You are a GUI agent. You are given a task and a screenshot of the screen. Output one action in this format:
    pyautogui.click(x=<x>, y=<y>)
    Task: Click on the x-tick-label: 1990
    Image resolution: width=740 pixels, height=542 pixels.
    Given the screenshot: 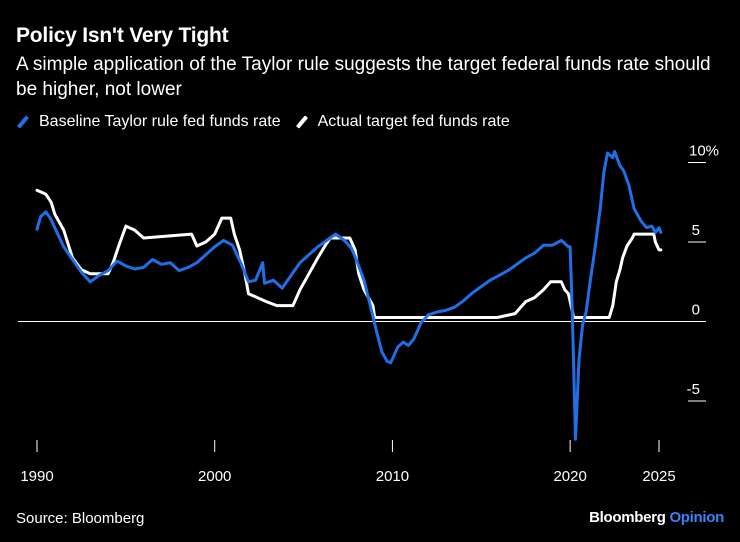 What is the action you would take?
    pyautogui.click(x=36, y=476)
    